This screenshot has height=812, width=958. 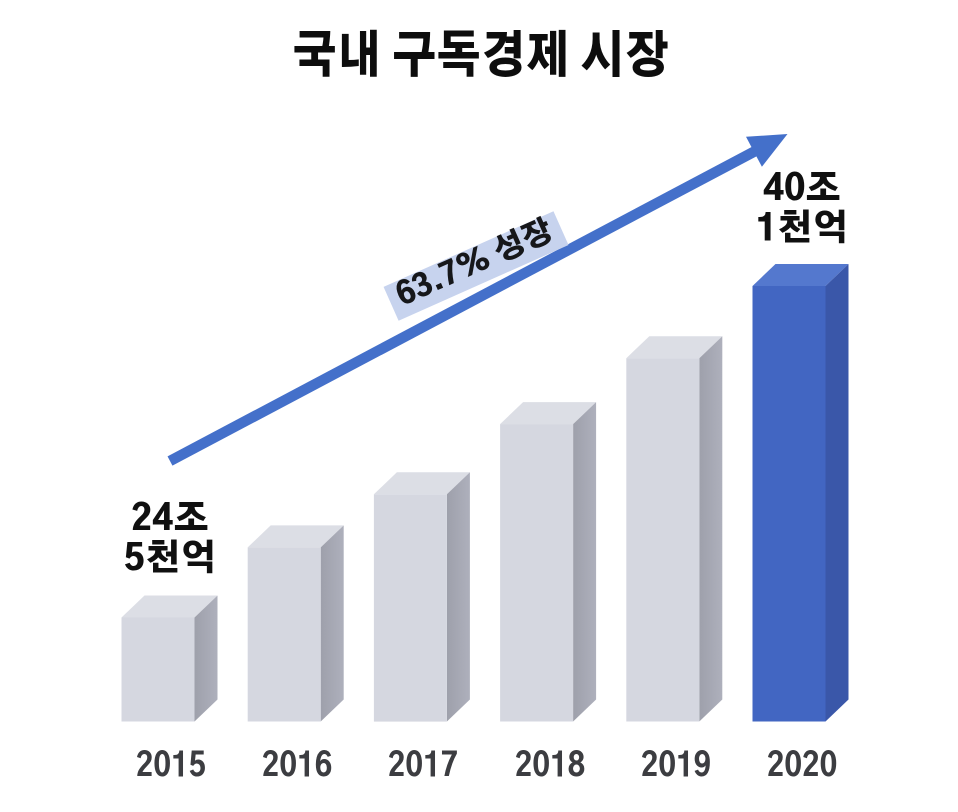 I want to click on bar-2020, so click(x=800, y=493).